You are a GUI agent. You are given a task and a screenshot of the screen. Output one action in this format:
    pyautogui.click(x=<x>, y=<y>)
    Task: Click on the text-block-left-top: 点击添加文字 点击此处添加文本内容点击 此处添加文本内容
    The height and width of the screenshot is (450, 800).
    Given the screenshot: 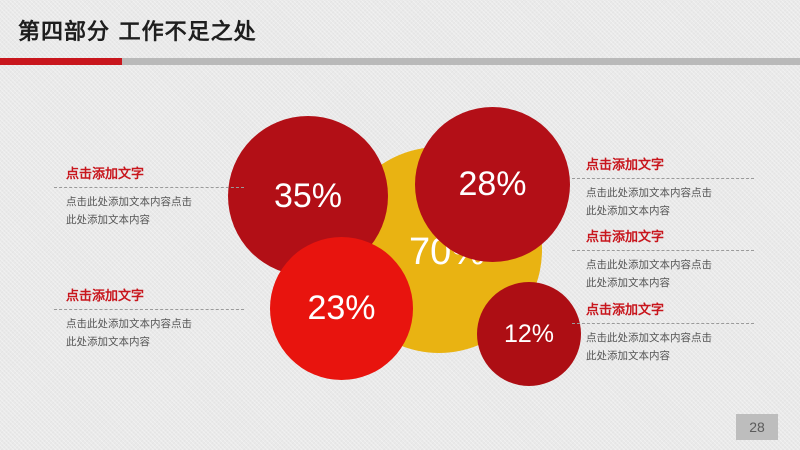 What is the action you would take?
    pyautogui.click(x=149, y=197)
    